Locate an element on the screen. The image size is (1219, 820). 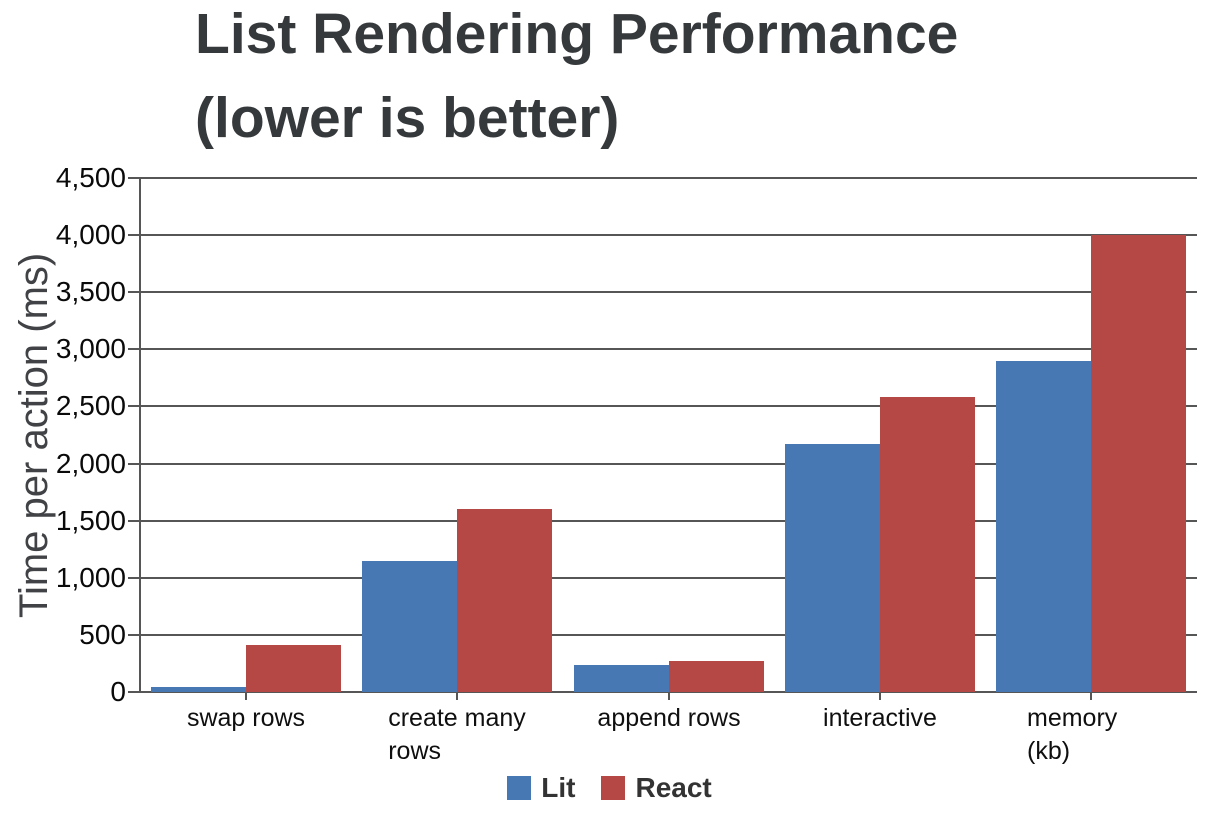
y-tick-label: 2,500 is located at coordinates (90, 405).